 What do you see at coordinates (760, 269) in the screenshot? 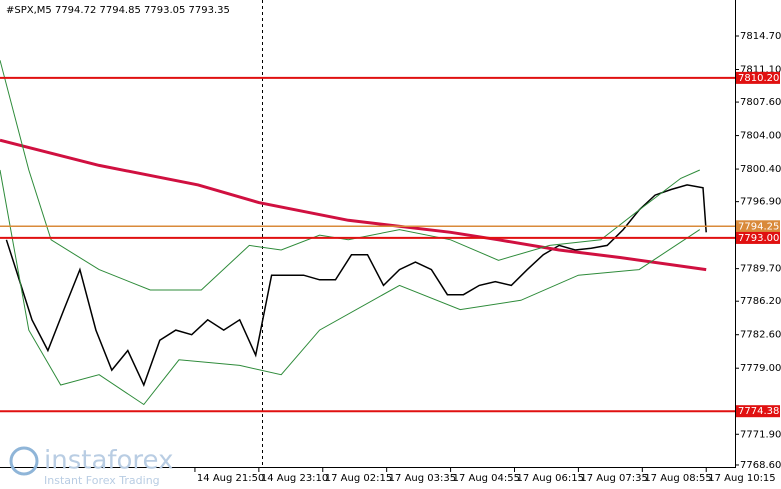
I see `y-tick-label: 7789.70` at bounding box center [760, 269].